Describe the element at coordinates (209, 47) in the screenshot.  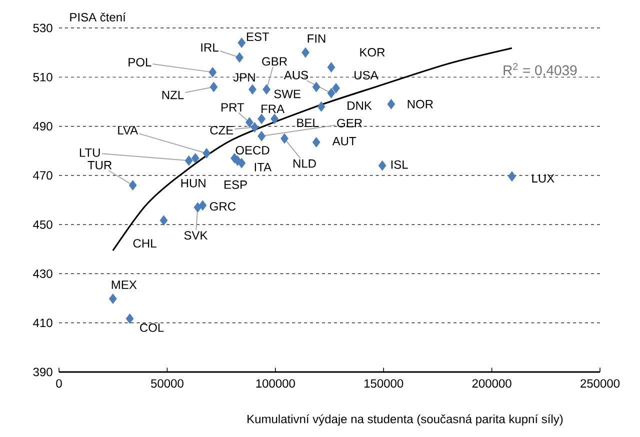
I see `annotation: IRL` at that location.